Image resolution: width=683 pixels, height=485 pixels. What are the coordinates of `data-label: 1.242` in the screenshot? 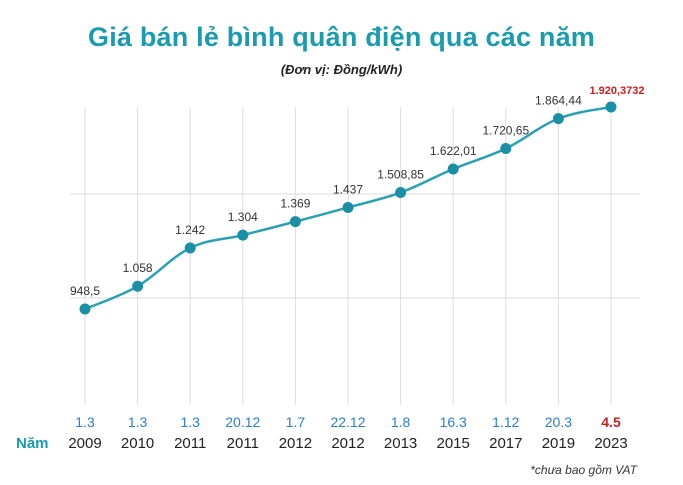 It's located at (190, 230).